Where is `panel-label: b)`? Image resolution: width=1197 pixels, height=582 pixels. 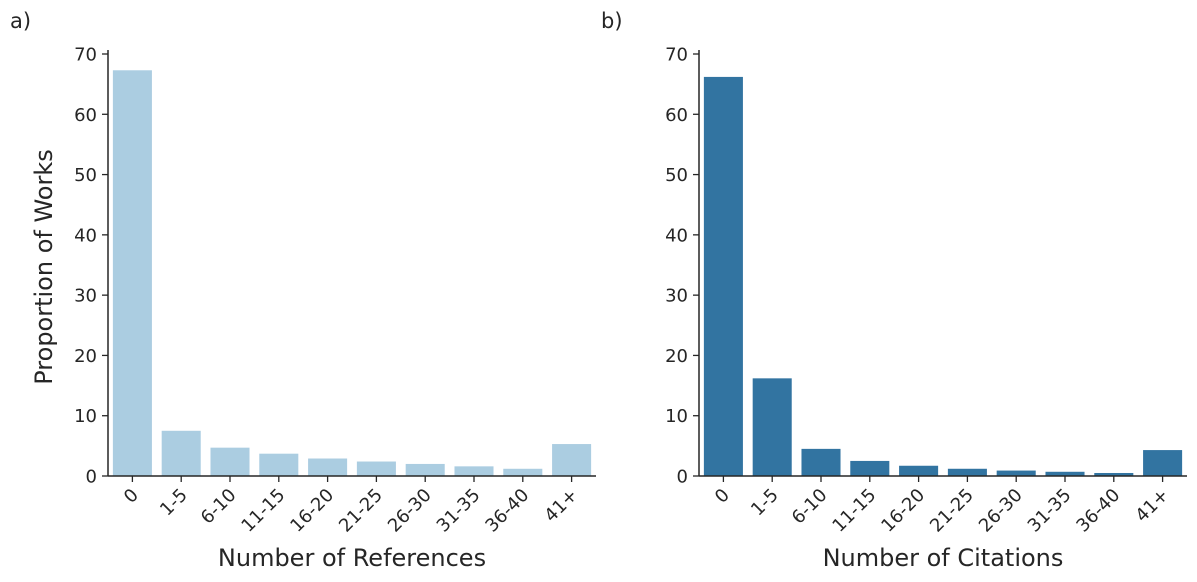 panel-label: b) is located at coordinates (612, 21).